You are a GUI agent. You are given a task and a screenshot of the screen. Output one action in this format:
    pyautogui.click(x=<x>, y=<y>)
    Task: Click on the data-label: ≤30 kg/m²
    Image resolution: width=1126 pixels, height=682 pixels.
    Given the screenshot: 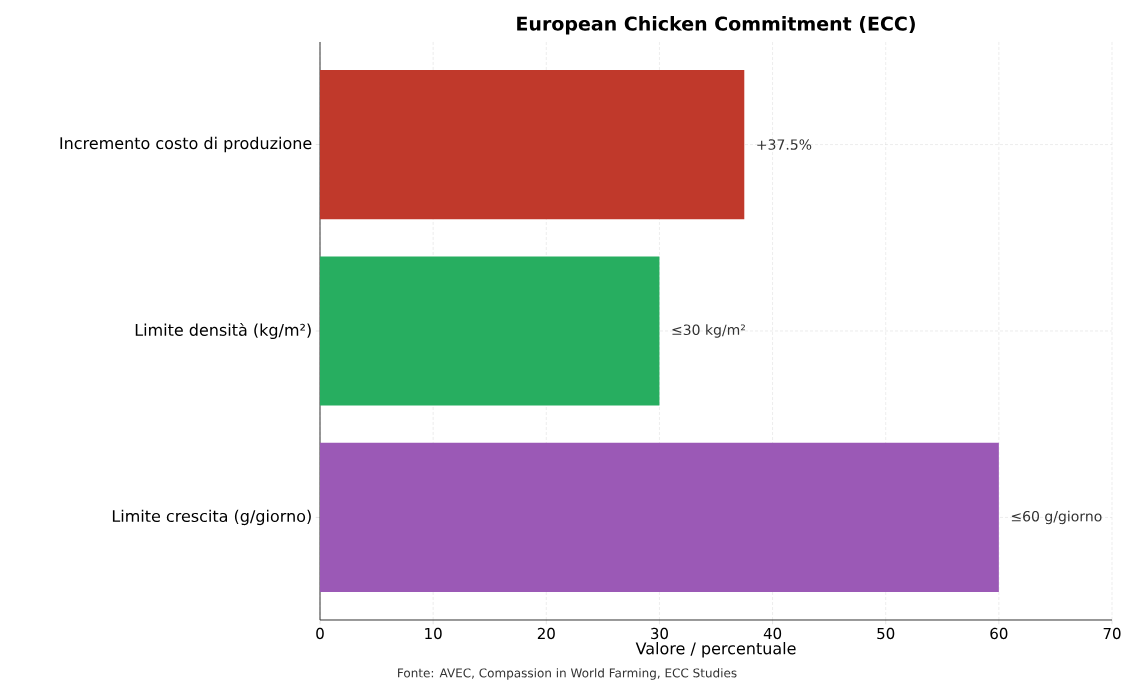 What is the action you would take?
    pyautogui.click(x=709, y=331)
    